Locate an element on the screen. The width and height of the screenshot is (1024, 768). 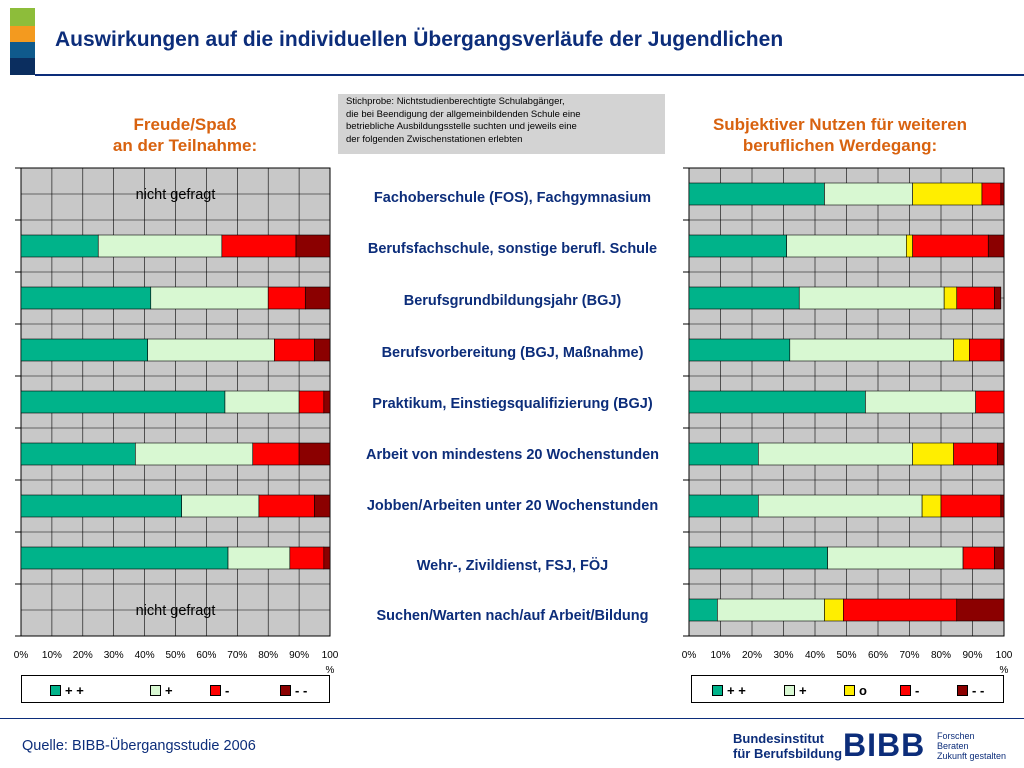
right-chart-title-line2: beruflichen Werdegang: is located at coordinates (840, 145).